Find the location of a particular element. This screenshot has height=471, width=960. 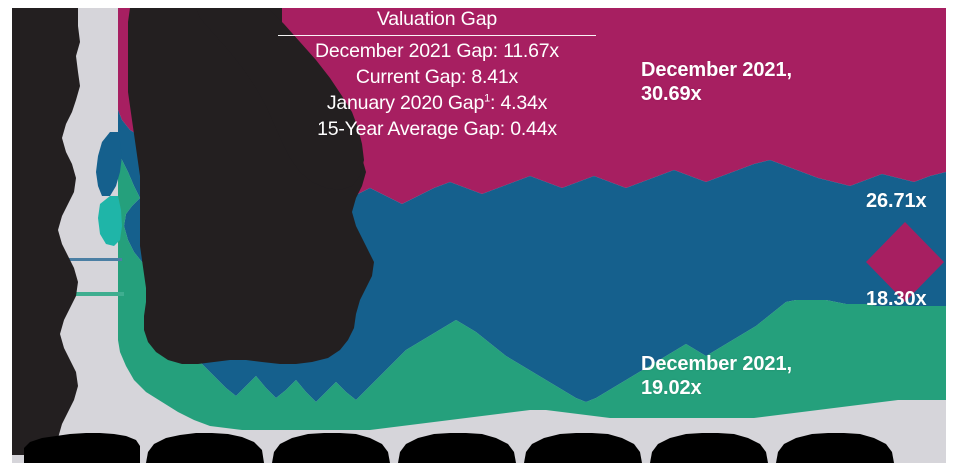

legend-redaction-lobe is located at coordinates (280, 99).